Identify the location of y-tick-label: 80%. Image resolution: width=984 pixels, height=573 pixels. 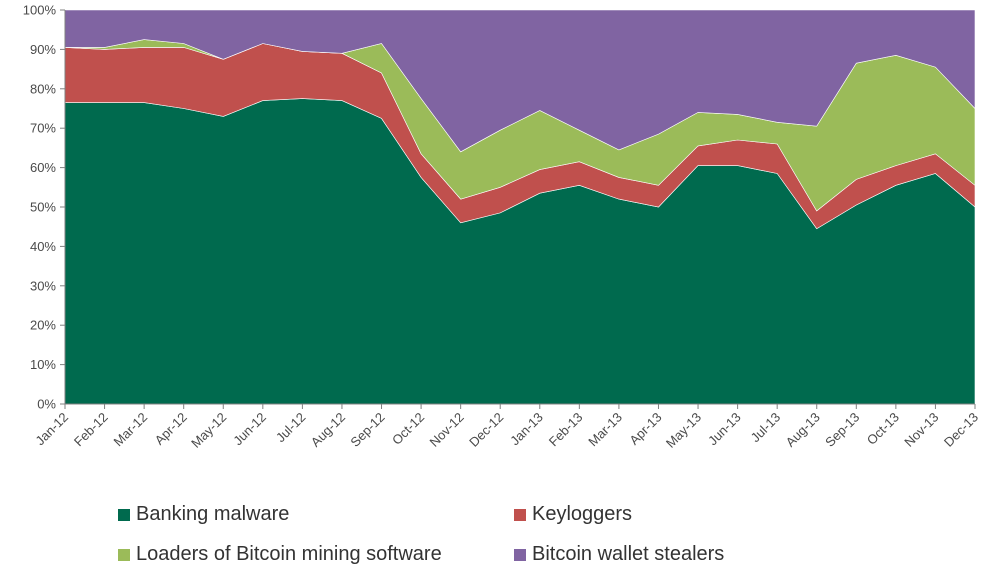
(43, 88).